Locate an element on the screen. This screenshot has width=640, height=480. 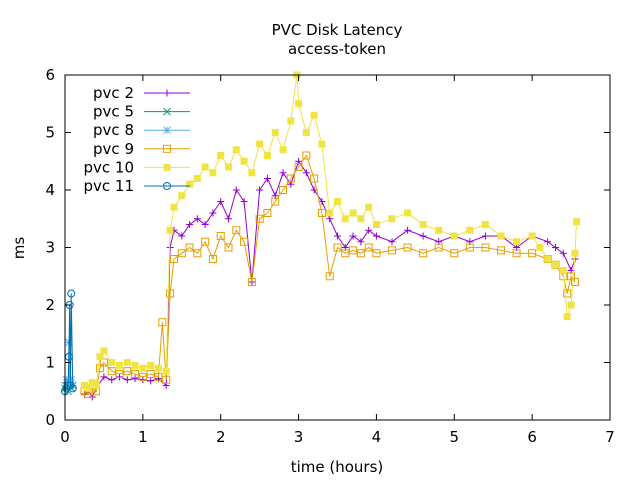
y-tick-label: 5 is located at coordinates (50, 133).